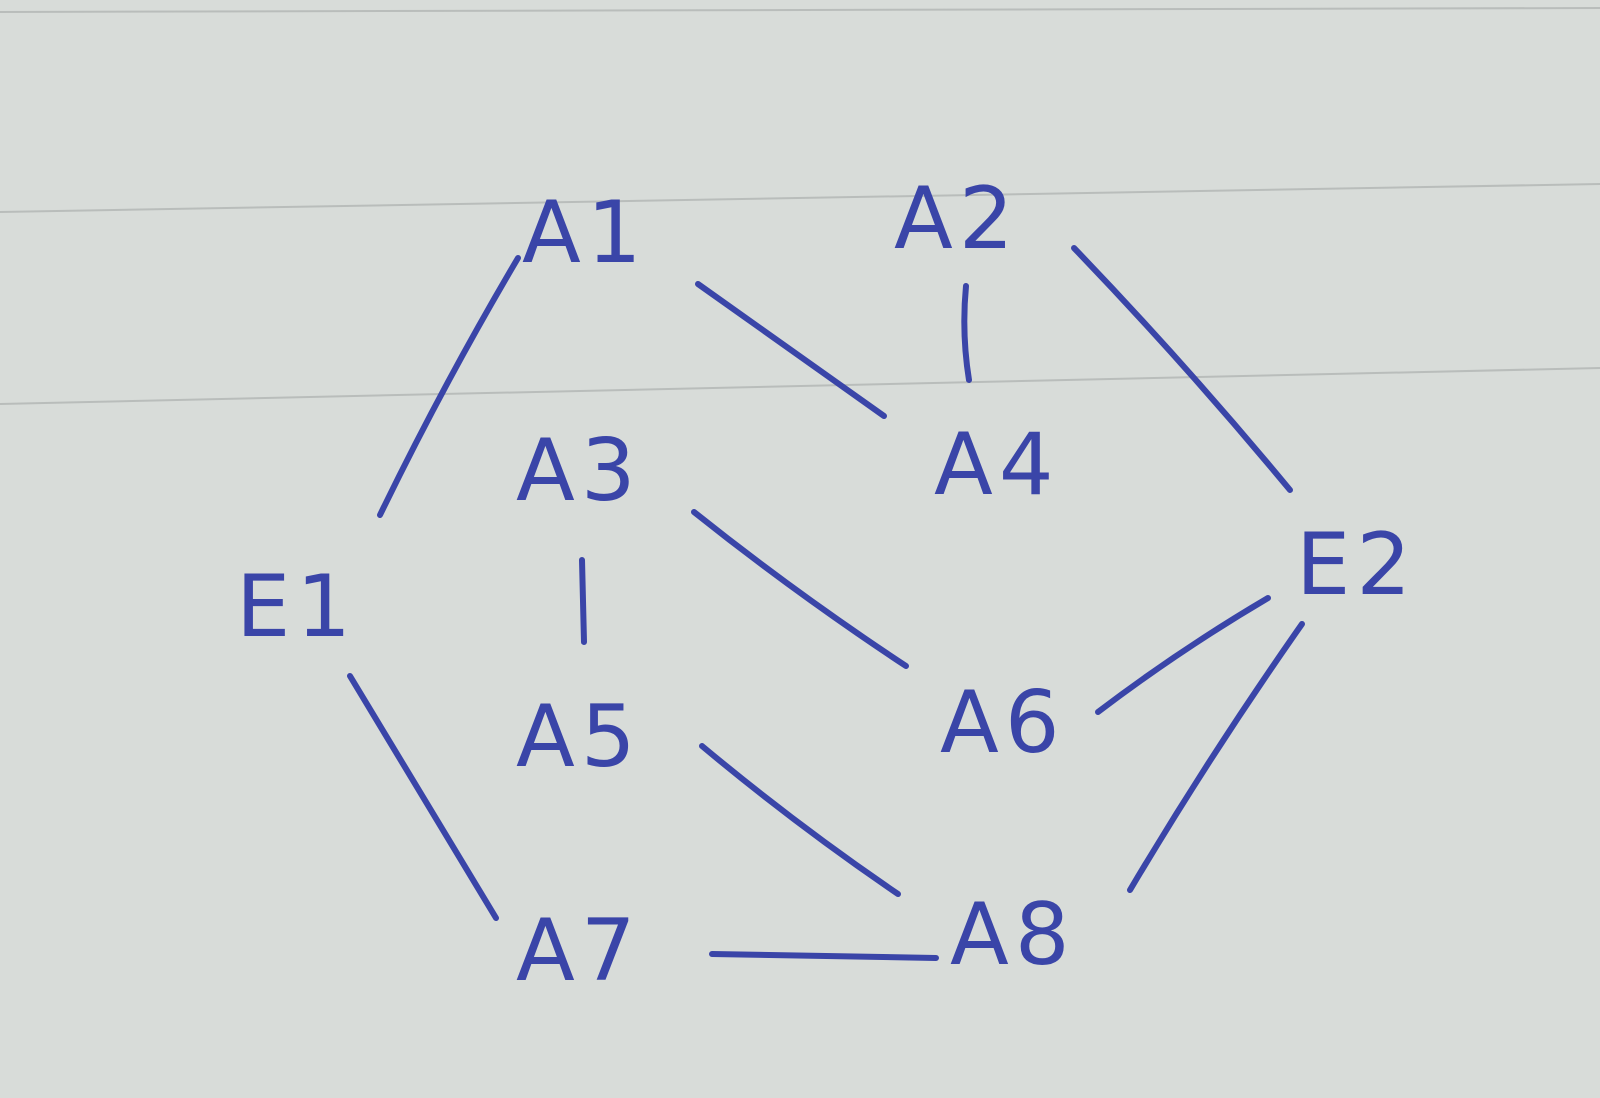 This screenshot has height=1098, width=1600. Describe the element at coordinates (449, 386) in the screenshot. I see `edge-e1-a1` at that location.